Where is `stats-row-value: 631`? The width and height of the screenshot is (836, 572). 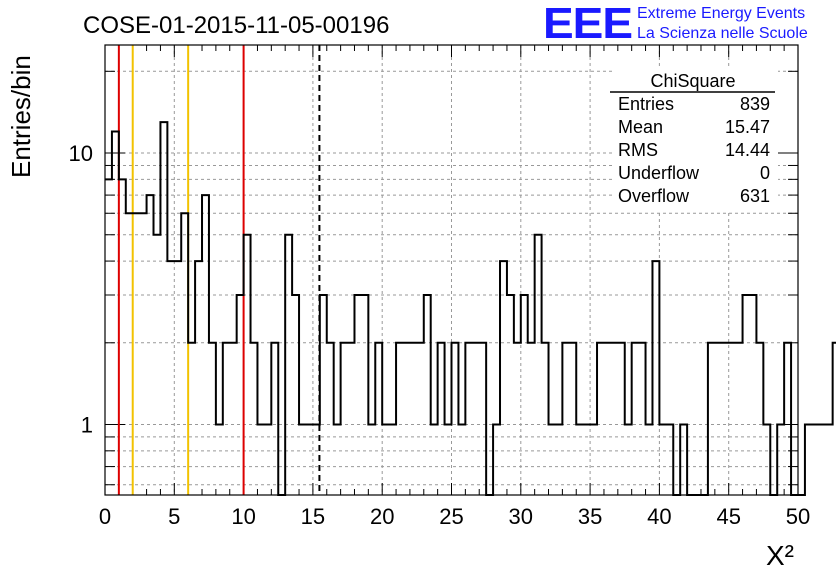
stats-row-value: 631 is located at coordinates (755, 196).